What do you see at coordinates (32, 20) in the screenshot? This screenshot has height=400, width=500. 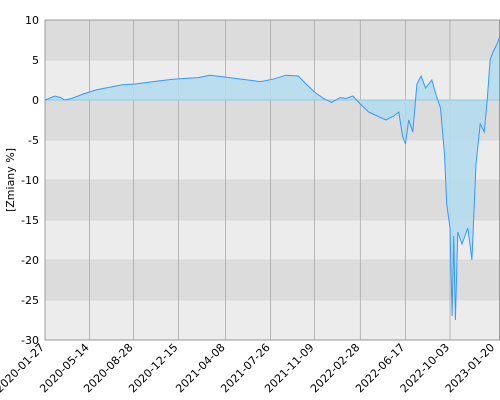 I see `y-tick-label: 10` at bounding box center [32, 20].